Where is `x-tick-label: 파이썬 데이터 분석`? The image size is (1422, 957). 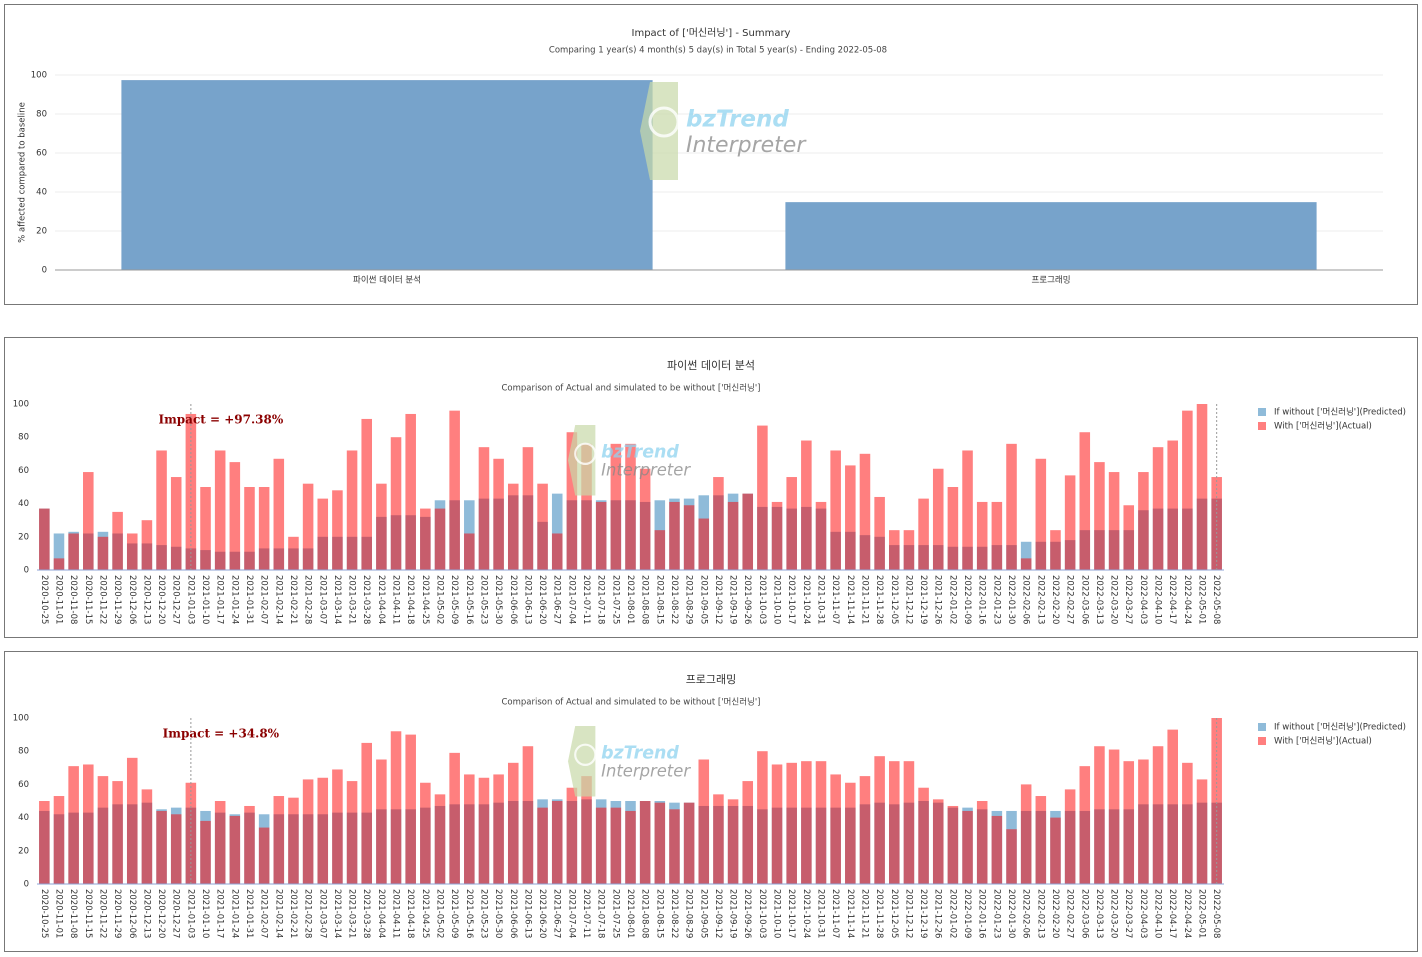
x-tick-label: 파이썬 데이터 분석 is located at coordinates (387, 280).